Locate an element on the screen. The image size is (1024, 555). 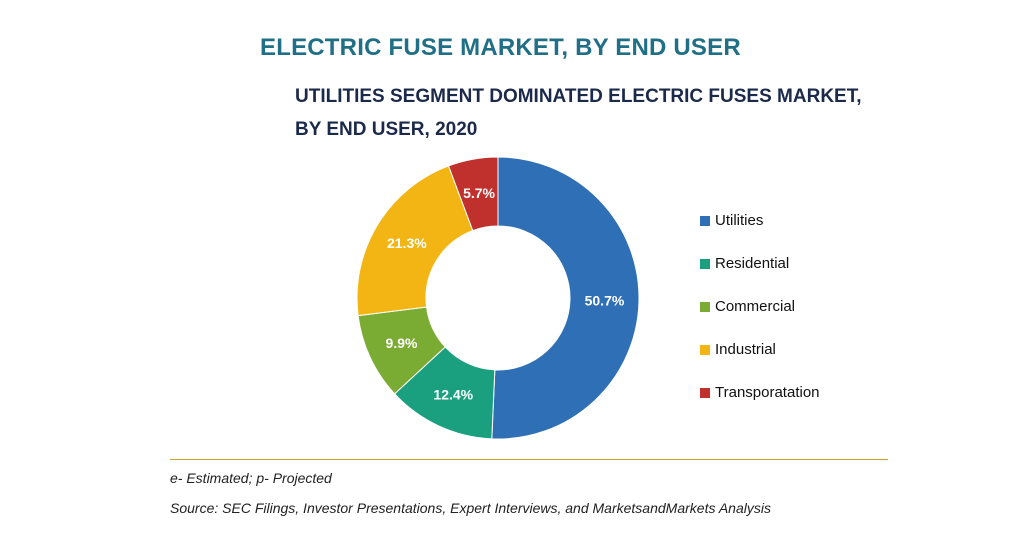
legend-label: Industrial is located at coordinates (745, 349).